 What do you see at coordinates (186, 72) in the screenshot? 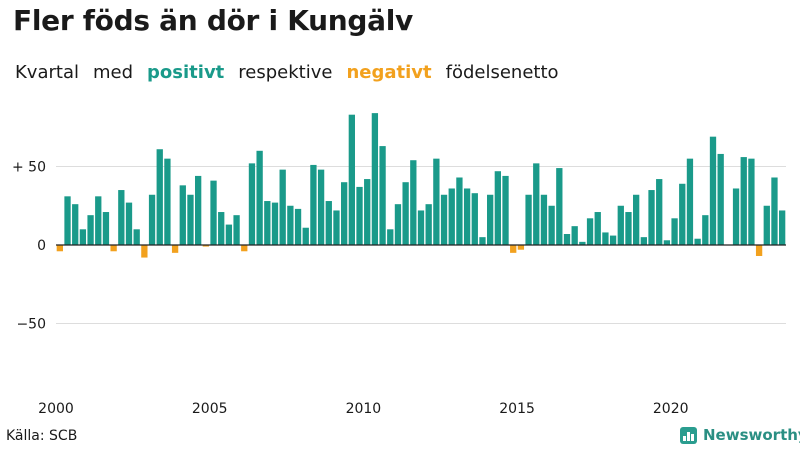
I see `subtitle-positive-label: positivt` at bounding box center [186, 72].